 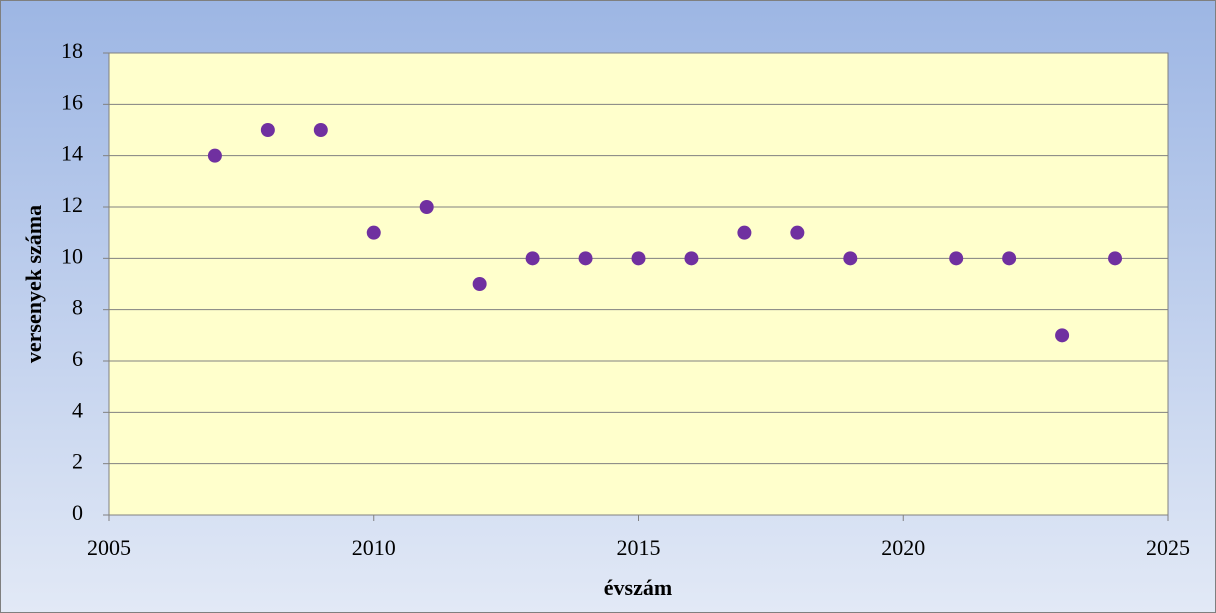 I want to click on y-tick-label: 12, so click(x=72, y=204).